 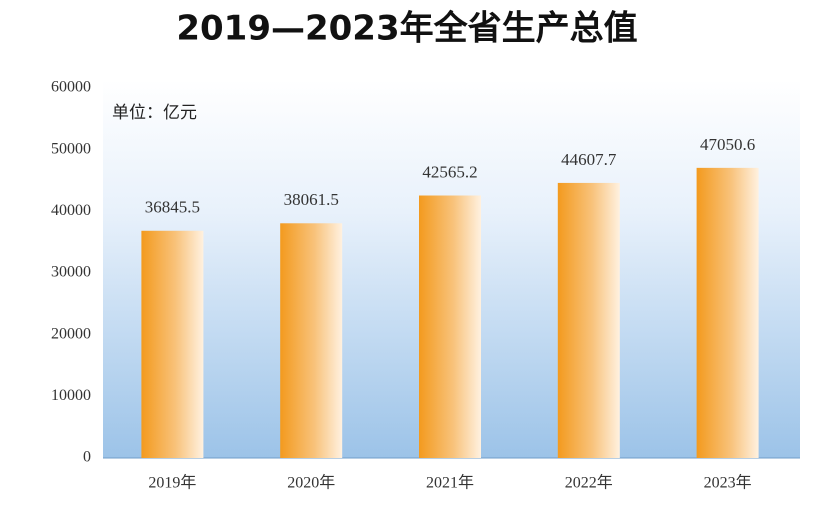 What do you see at coordinates (589, 483) in the screenshot?
I see `x-tick-label: 2022年` at bounding box center [589, 483].